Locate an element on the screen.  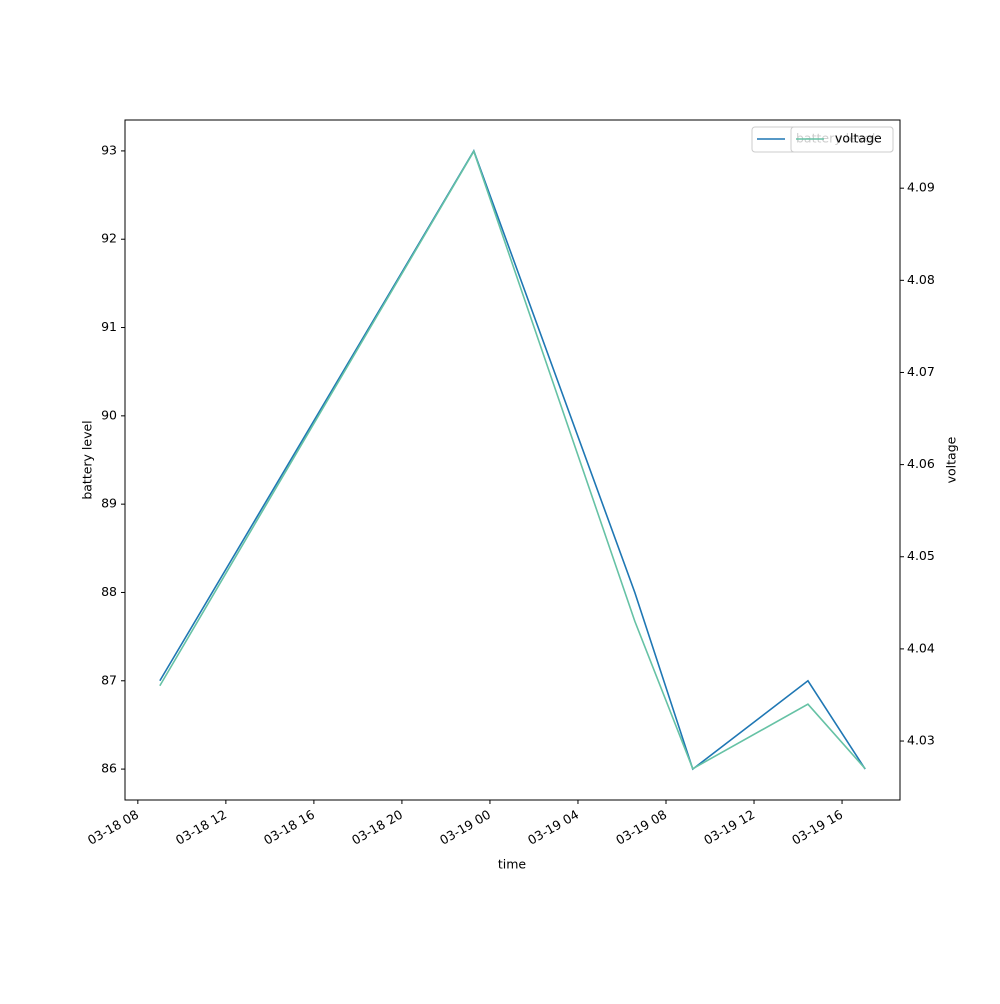
y-axis-label: battery level is located at coordinates (87, 459).